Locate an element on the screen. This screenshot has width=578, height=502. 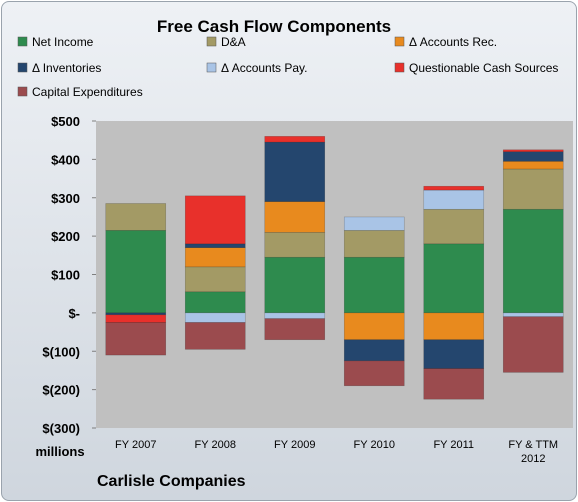
bar-capital-expenditures-fy-2009 is located at coordinates (295, 329).